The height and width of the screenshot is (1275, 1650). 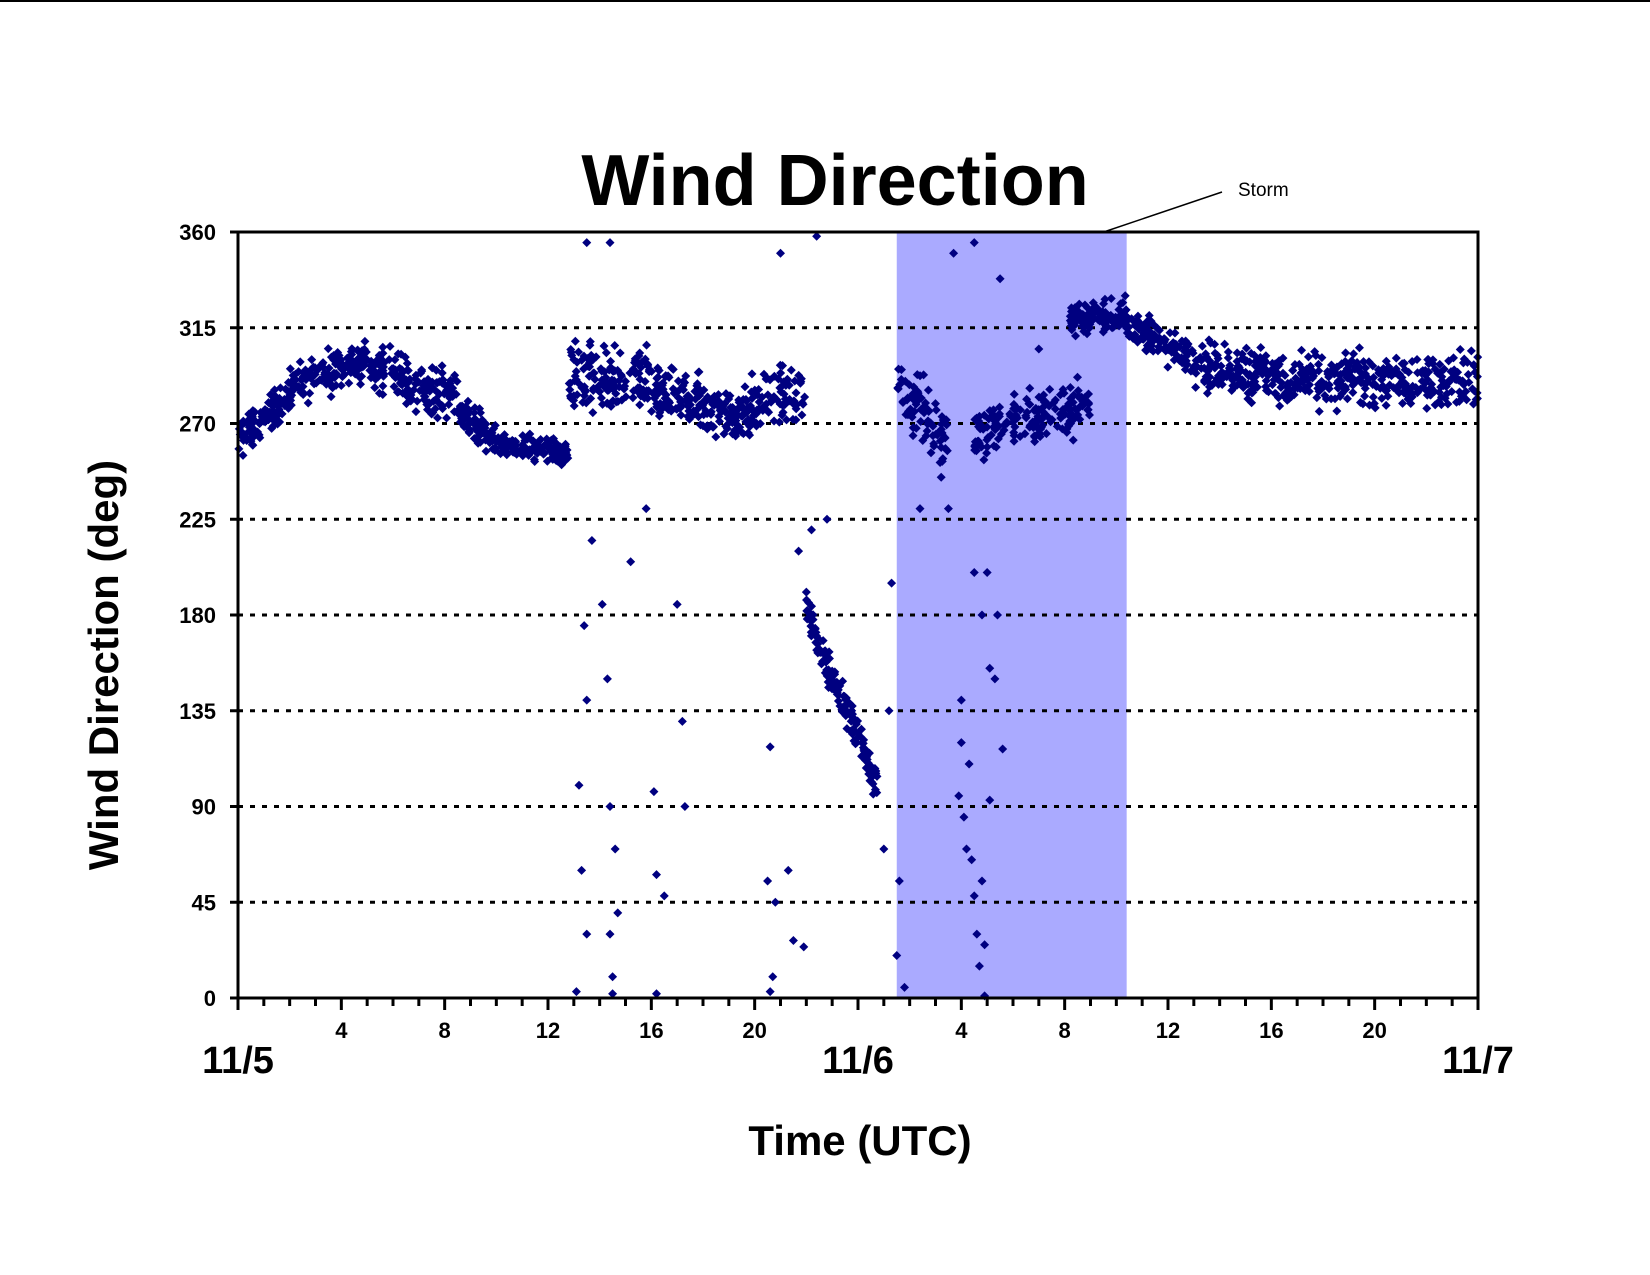 I want to click on y-tick-label: 315, so click(x=197, y=328).